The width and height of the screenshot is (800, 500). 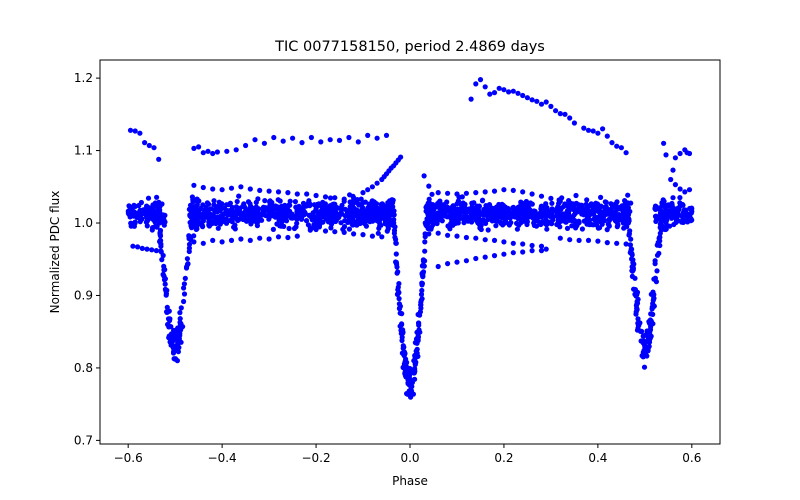 I want to click on y-tick-label: 0.9, so click(x=83, y=295).